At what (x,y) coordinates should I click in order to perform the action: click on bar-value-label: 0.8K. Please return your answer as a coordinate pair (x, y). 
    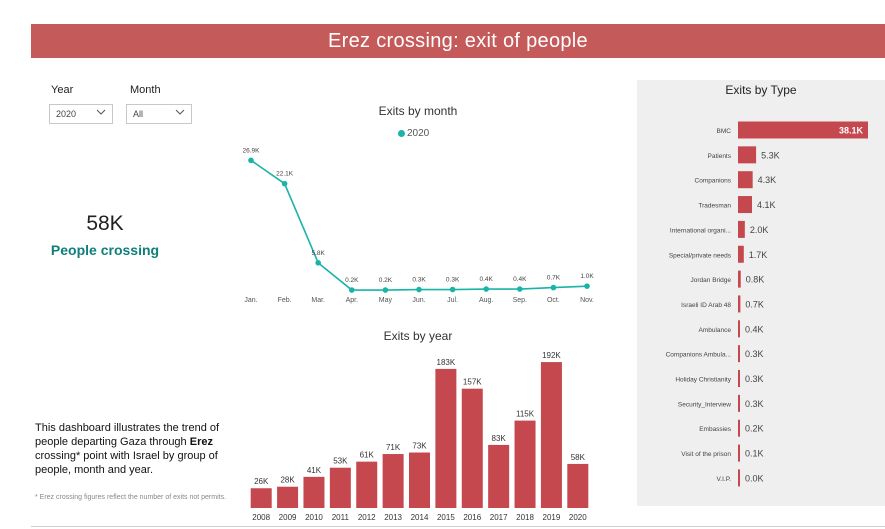
    Looking at the image, I should click on (755, 280).